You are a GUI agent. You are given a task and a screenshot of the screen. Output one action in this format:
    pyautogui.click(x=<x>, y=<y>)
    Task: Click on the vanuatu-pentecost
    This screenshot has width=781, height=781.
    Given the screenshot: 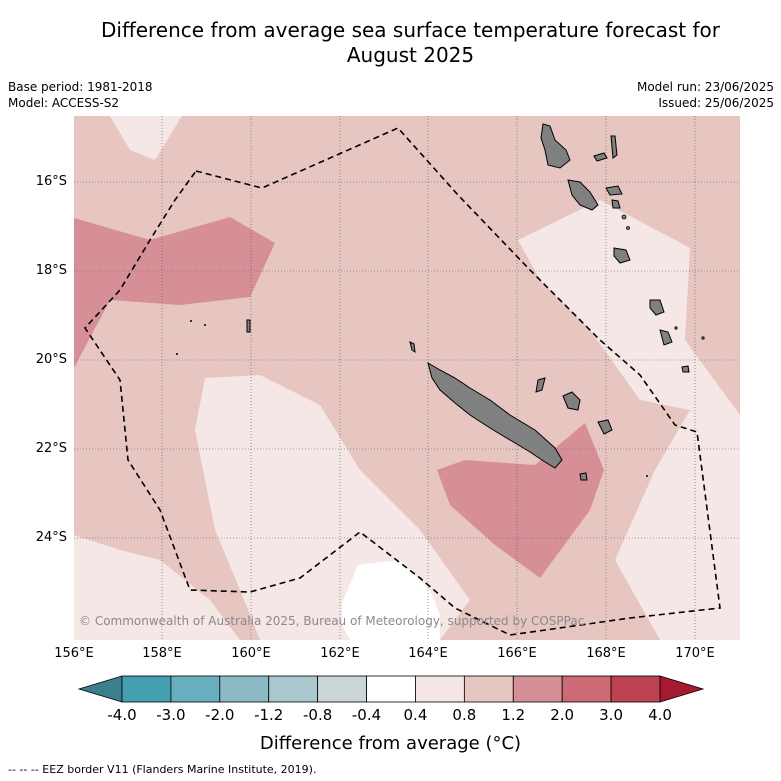 What is the action you would take?
    pyautogui.click(x=614, y=147)
    